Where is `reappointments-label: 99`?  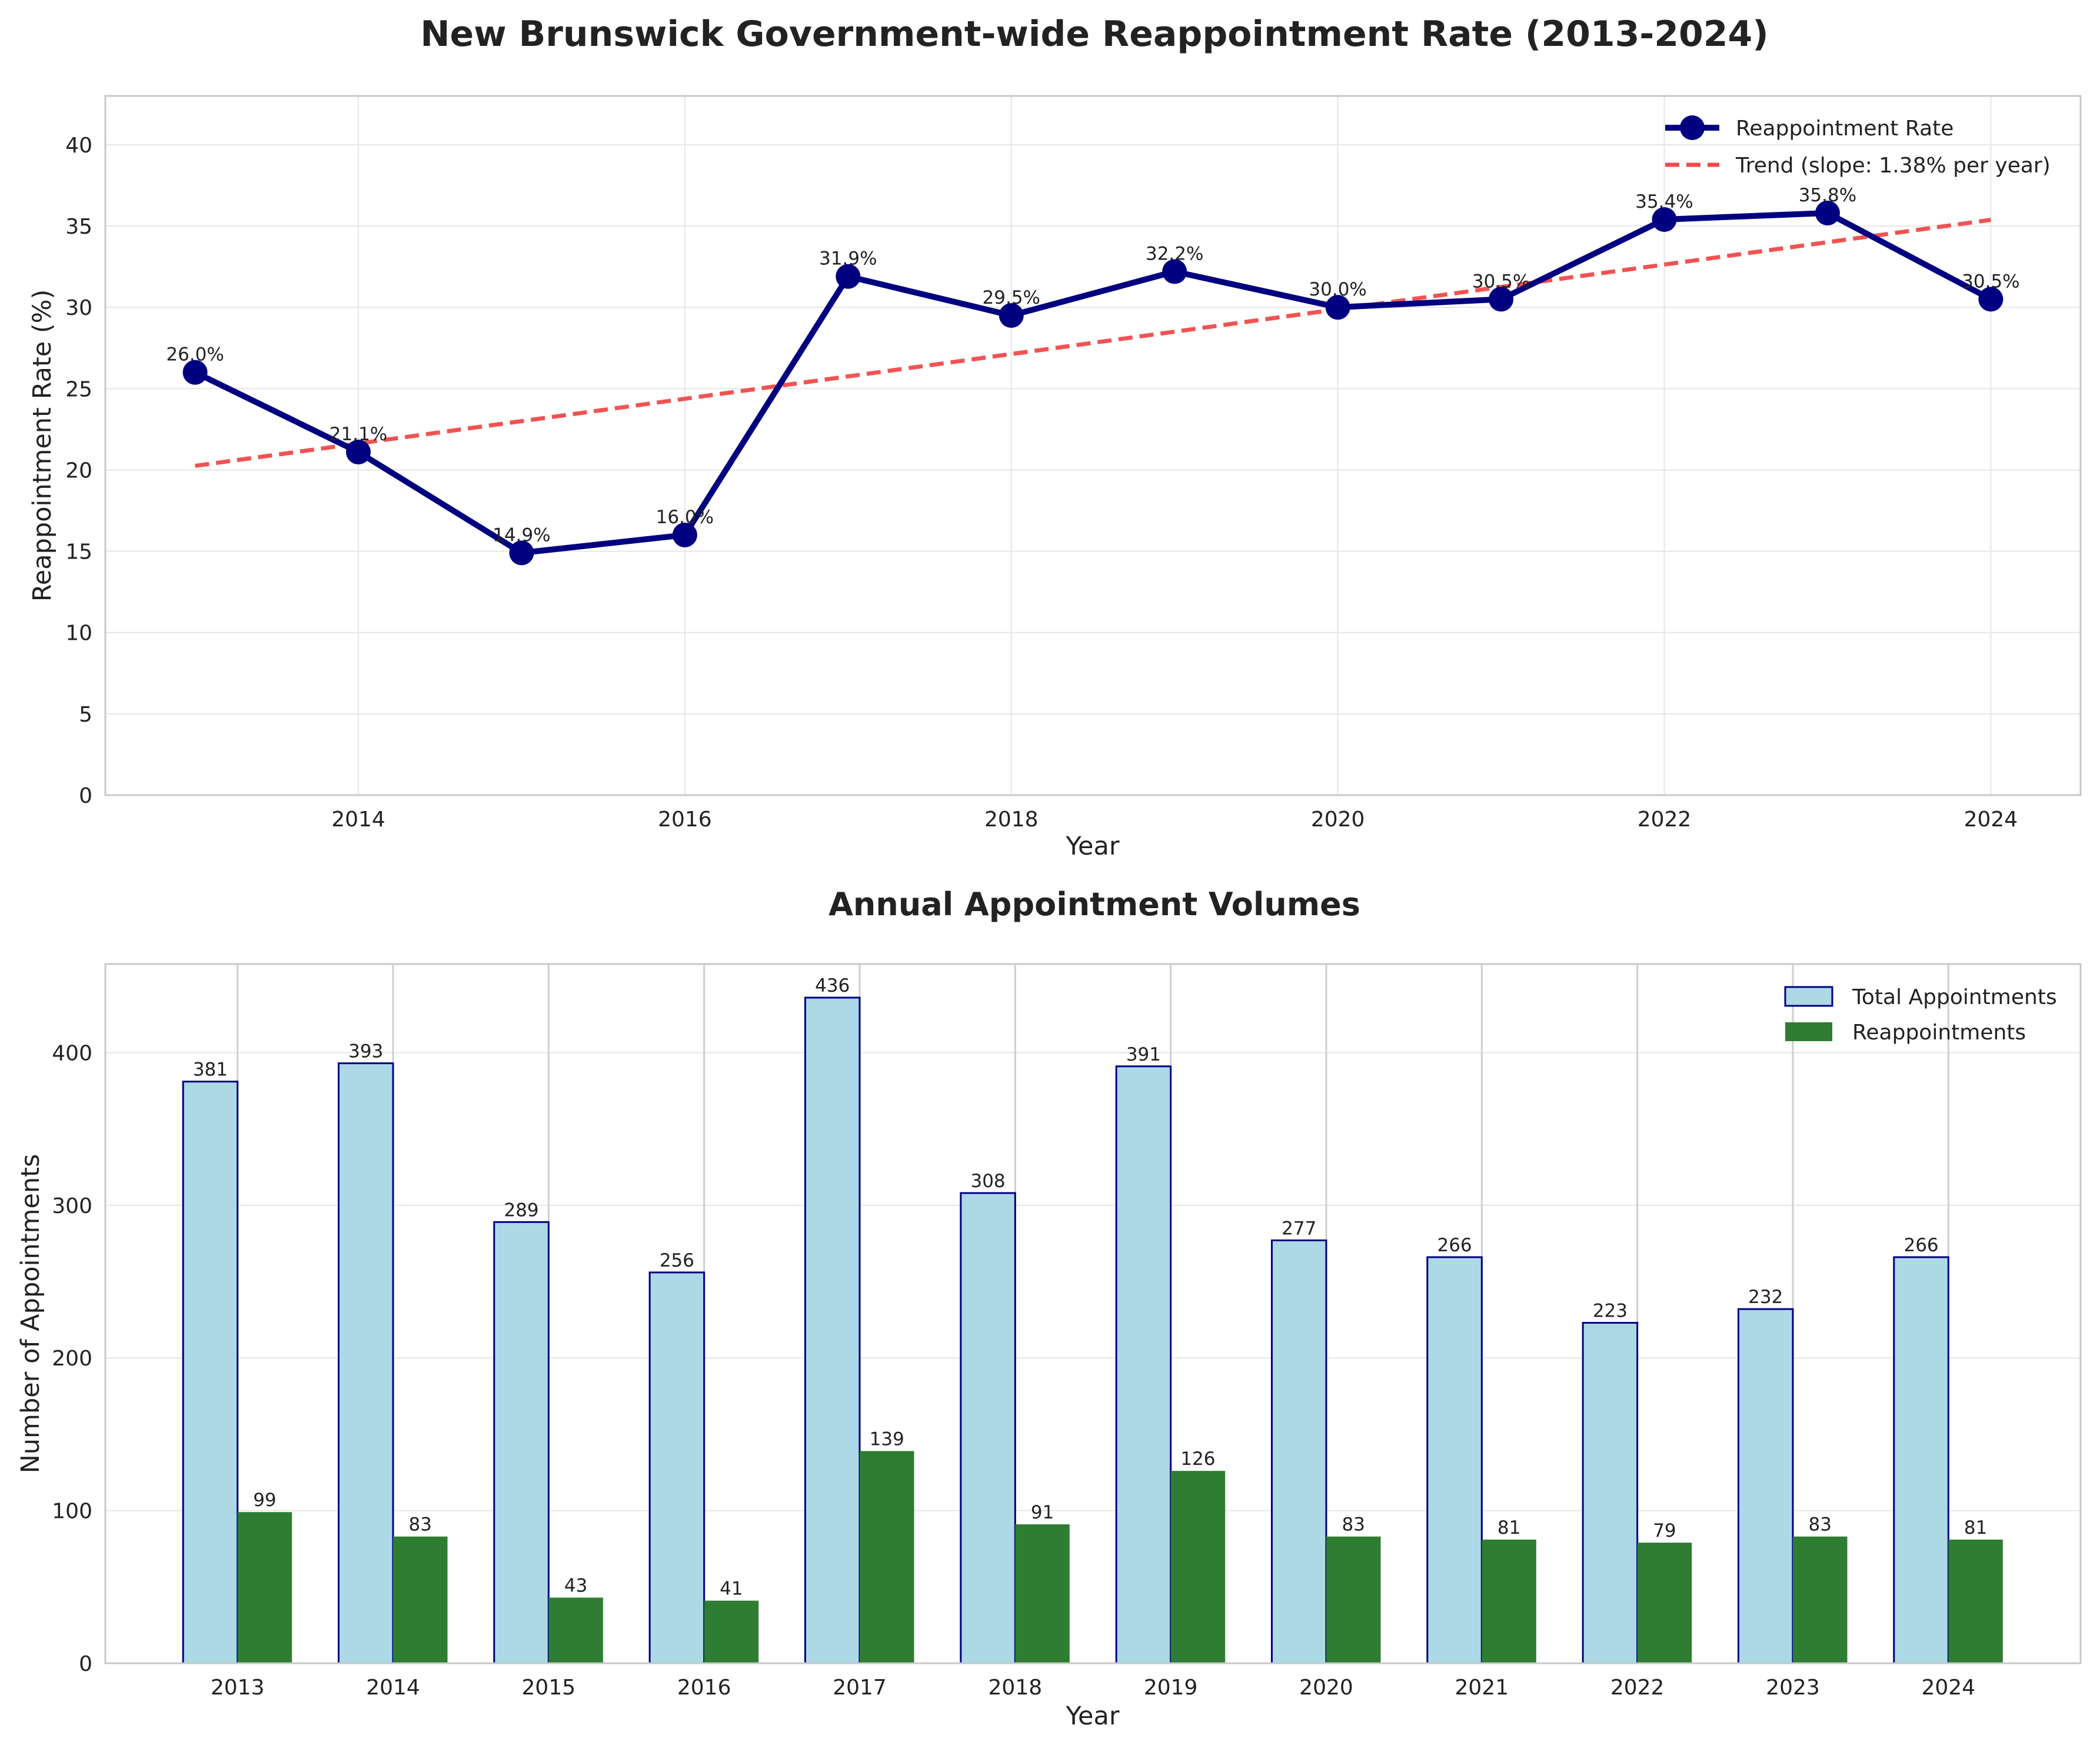
reappointments-label: 99 is located at coordinates (264, 1500).